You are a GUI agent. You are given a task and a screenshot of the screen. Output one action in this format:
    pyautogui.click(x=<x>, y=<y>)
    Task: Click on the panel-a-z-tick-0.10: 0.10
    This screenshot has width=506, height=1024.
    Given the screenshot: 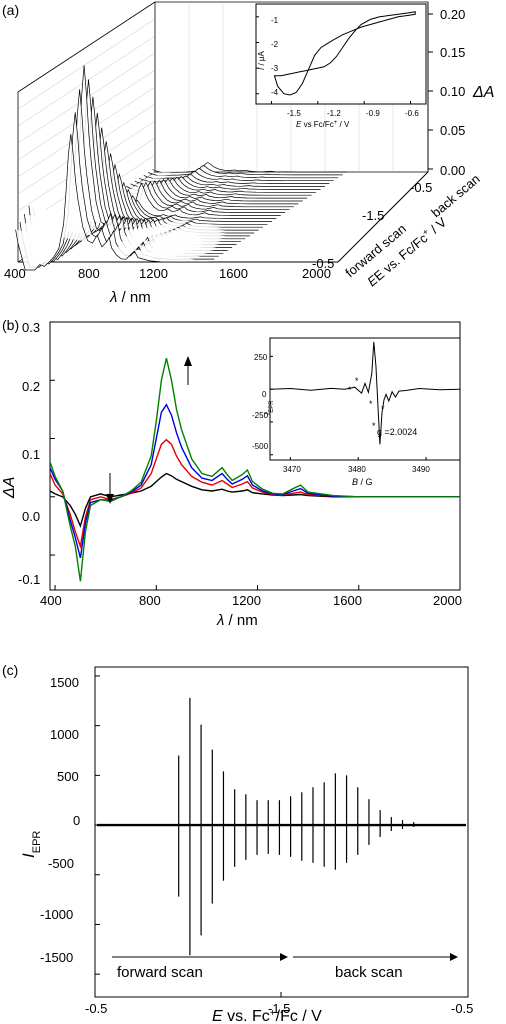 What is the action you would take?
    pyautogui.click(x=452, y=91)
    